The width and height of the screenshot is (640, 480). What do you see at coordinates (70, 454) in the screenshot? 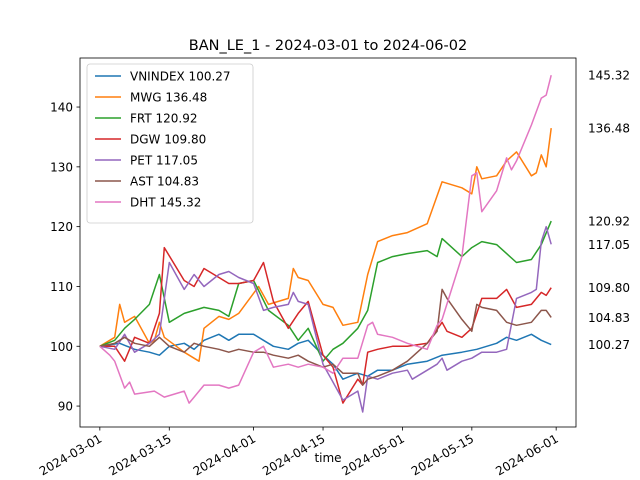
I see `x-tick-label: 2024-03-01` at bounding box center [70, 454].